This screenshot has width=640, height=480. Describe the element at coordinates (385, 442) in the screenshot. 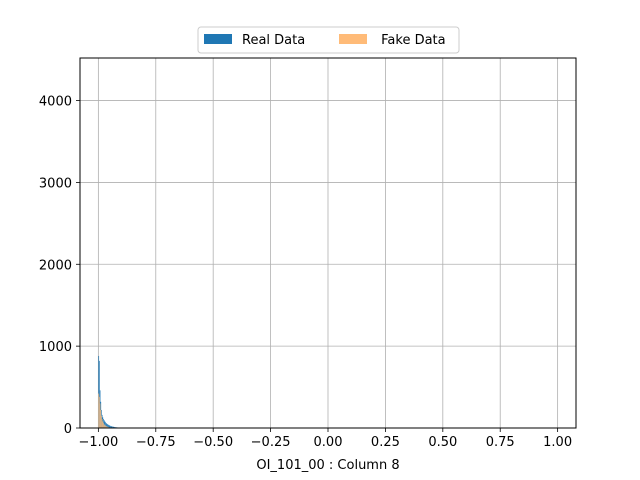

I see `x-tick-label: 0.25` at that location.